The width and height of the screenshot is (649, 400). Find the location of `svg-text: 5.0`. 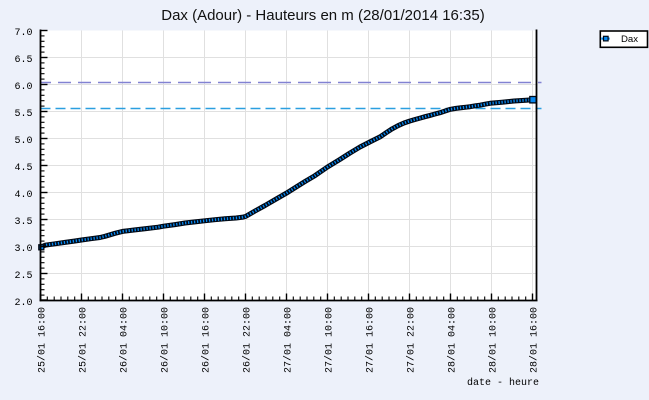

svg-text: 5.0 is located at coordinates (23, 141).